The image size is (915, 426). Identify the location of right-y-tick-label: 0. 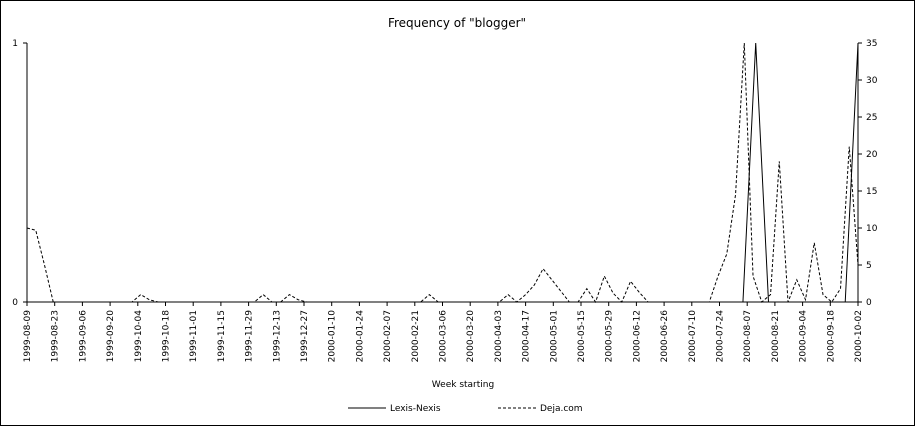
(869, 303).